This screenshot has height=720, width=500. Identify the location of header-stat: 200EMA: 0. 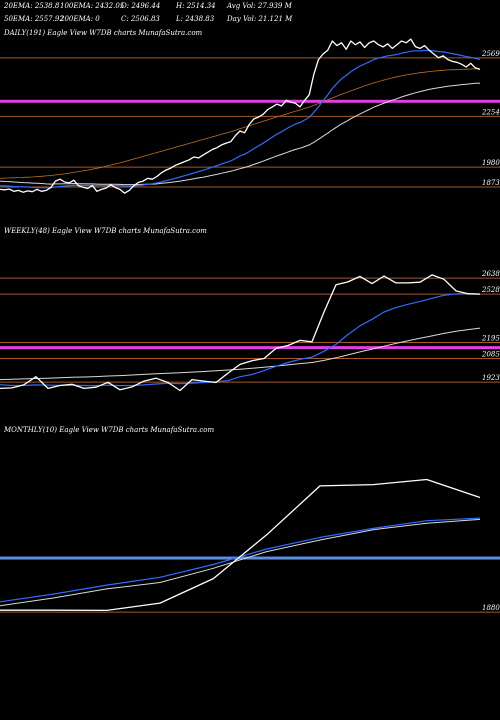
(80, 19).